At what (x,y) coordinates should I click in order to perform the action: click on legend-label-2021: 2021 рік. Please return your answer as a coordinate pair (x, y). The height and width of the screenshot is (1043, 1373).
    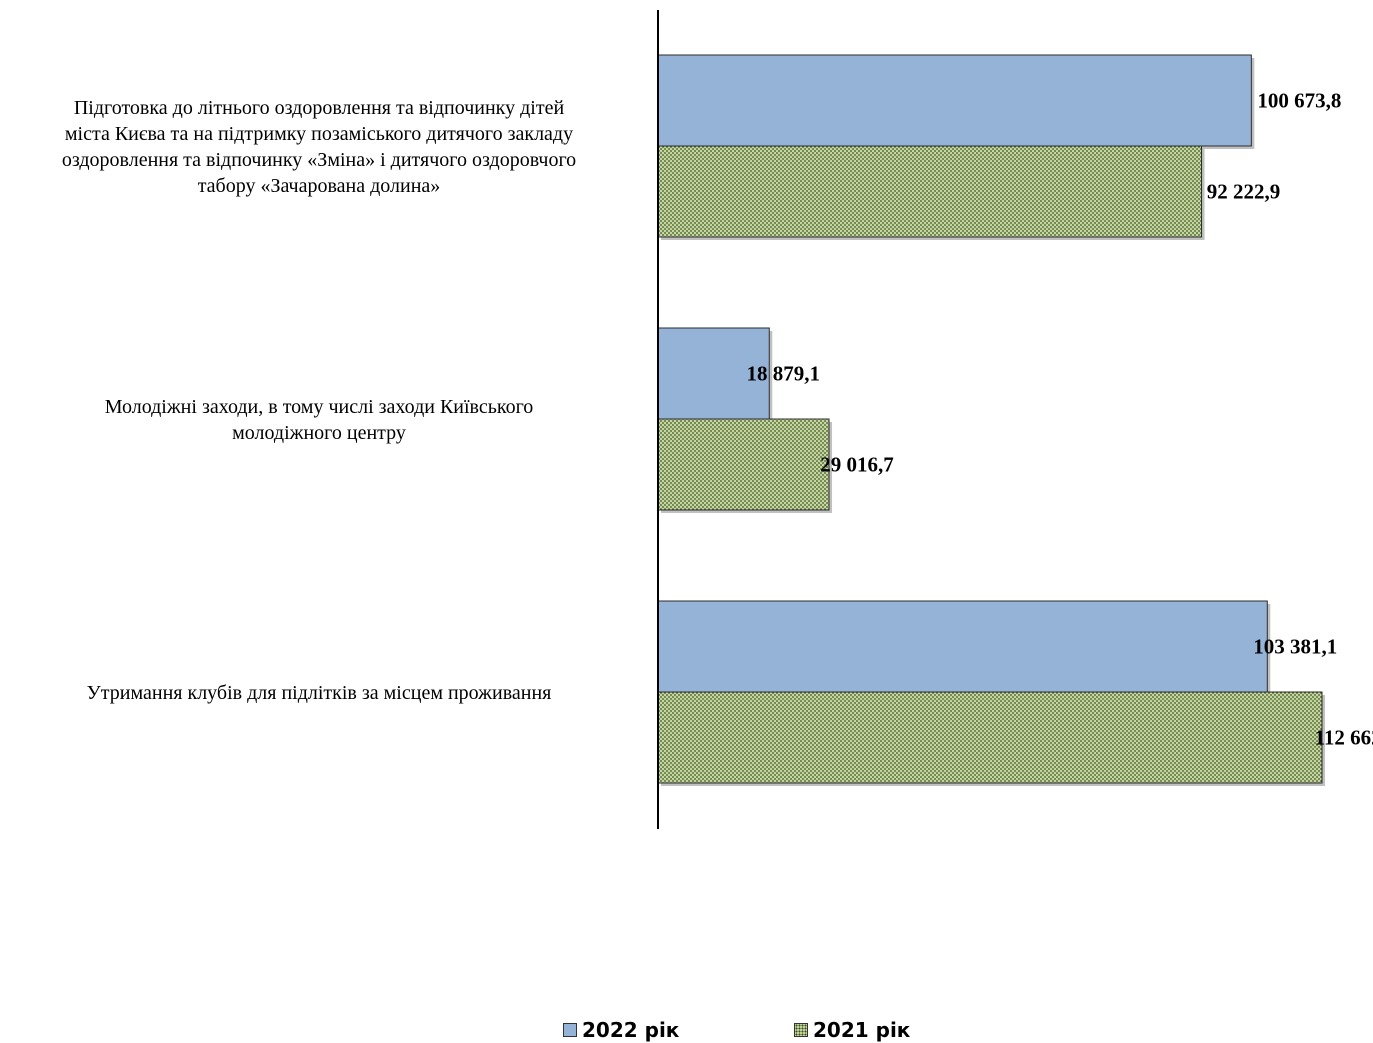
    Looking at the image, I should click on (862, 1030).